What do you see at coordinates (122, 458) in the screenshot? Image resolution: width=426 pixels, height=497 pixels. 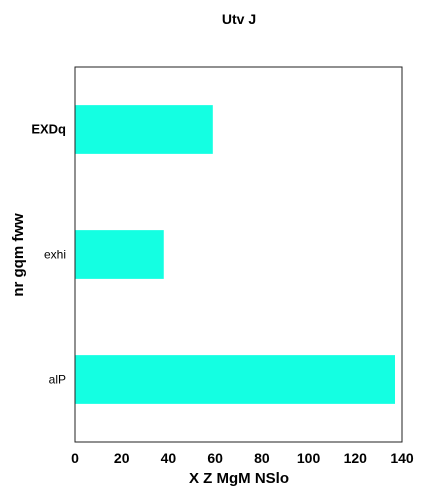 I see `x-tick-label-20: 20` at bounding box center [122, 458].